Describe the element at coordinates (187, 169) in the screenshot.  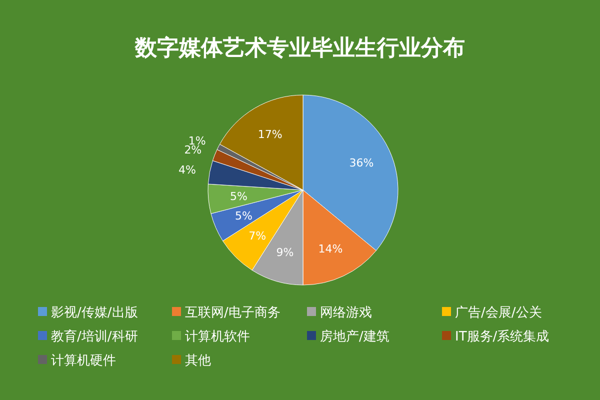
I see `data-label: 4%` at that location.